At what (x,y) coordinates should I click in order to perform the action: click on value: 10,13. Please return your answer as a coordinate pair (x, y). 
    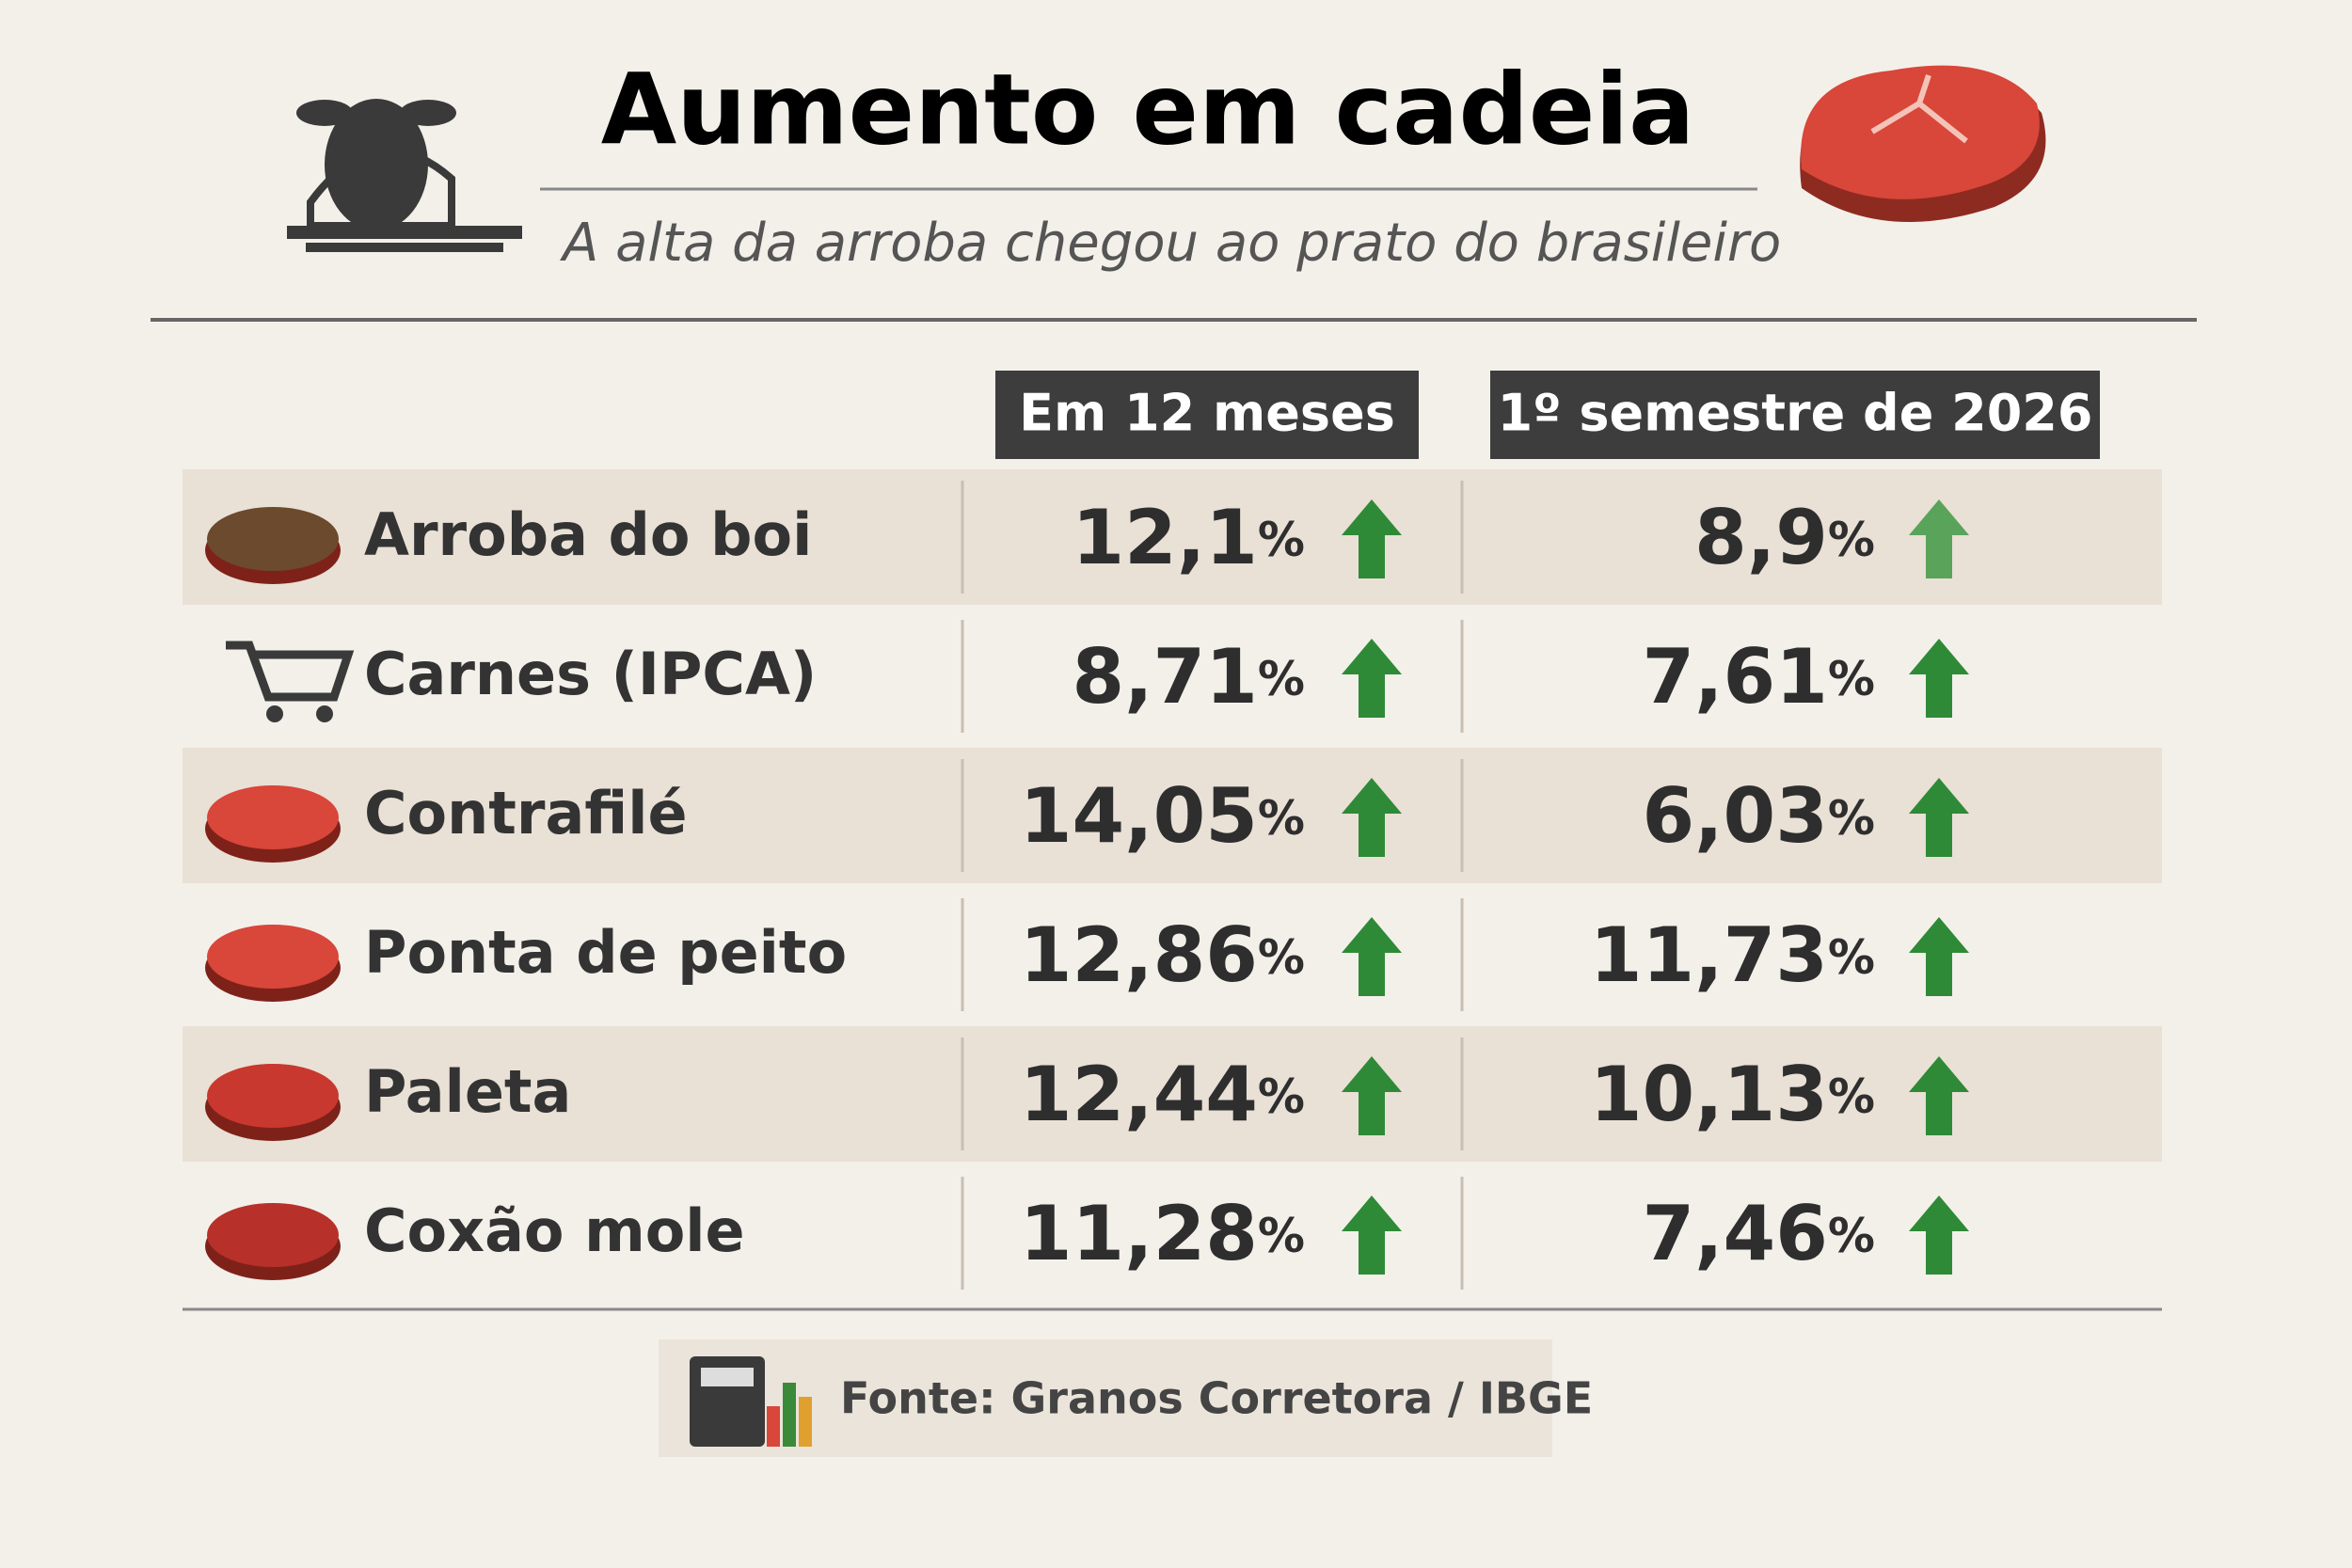
    Looking at the image, I should click on (1709, 1095).